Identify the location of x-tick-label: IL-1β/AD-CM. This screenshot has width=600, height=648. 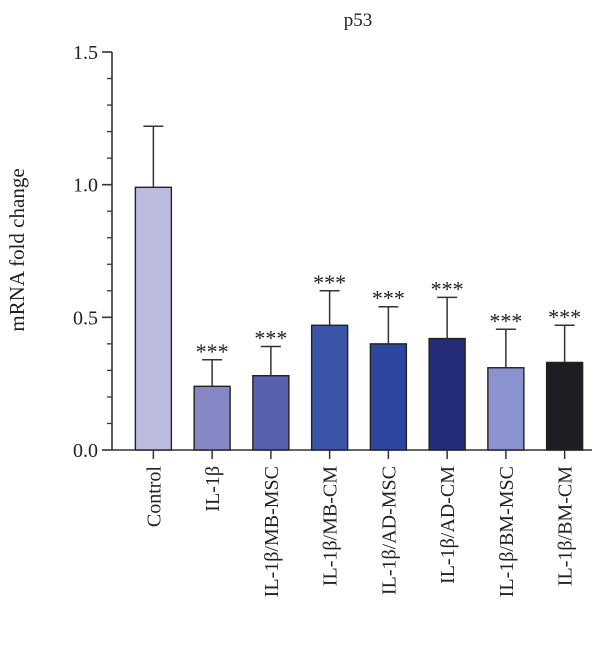
(448, 525).